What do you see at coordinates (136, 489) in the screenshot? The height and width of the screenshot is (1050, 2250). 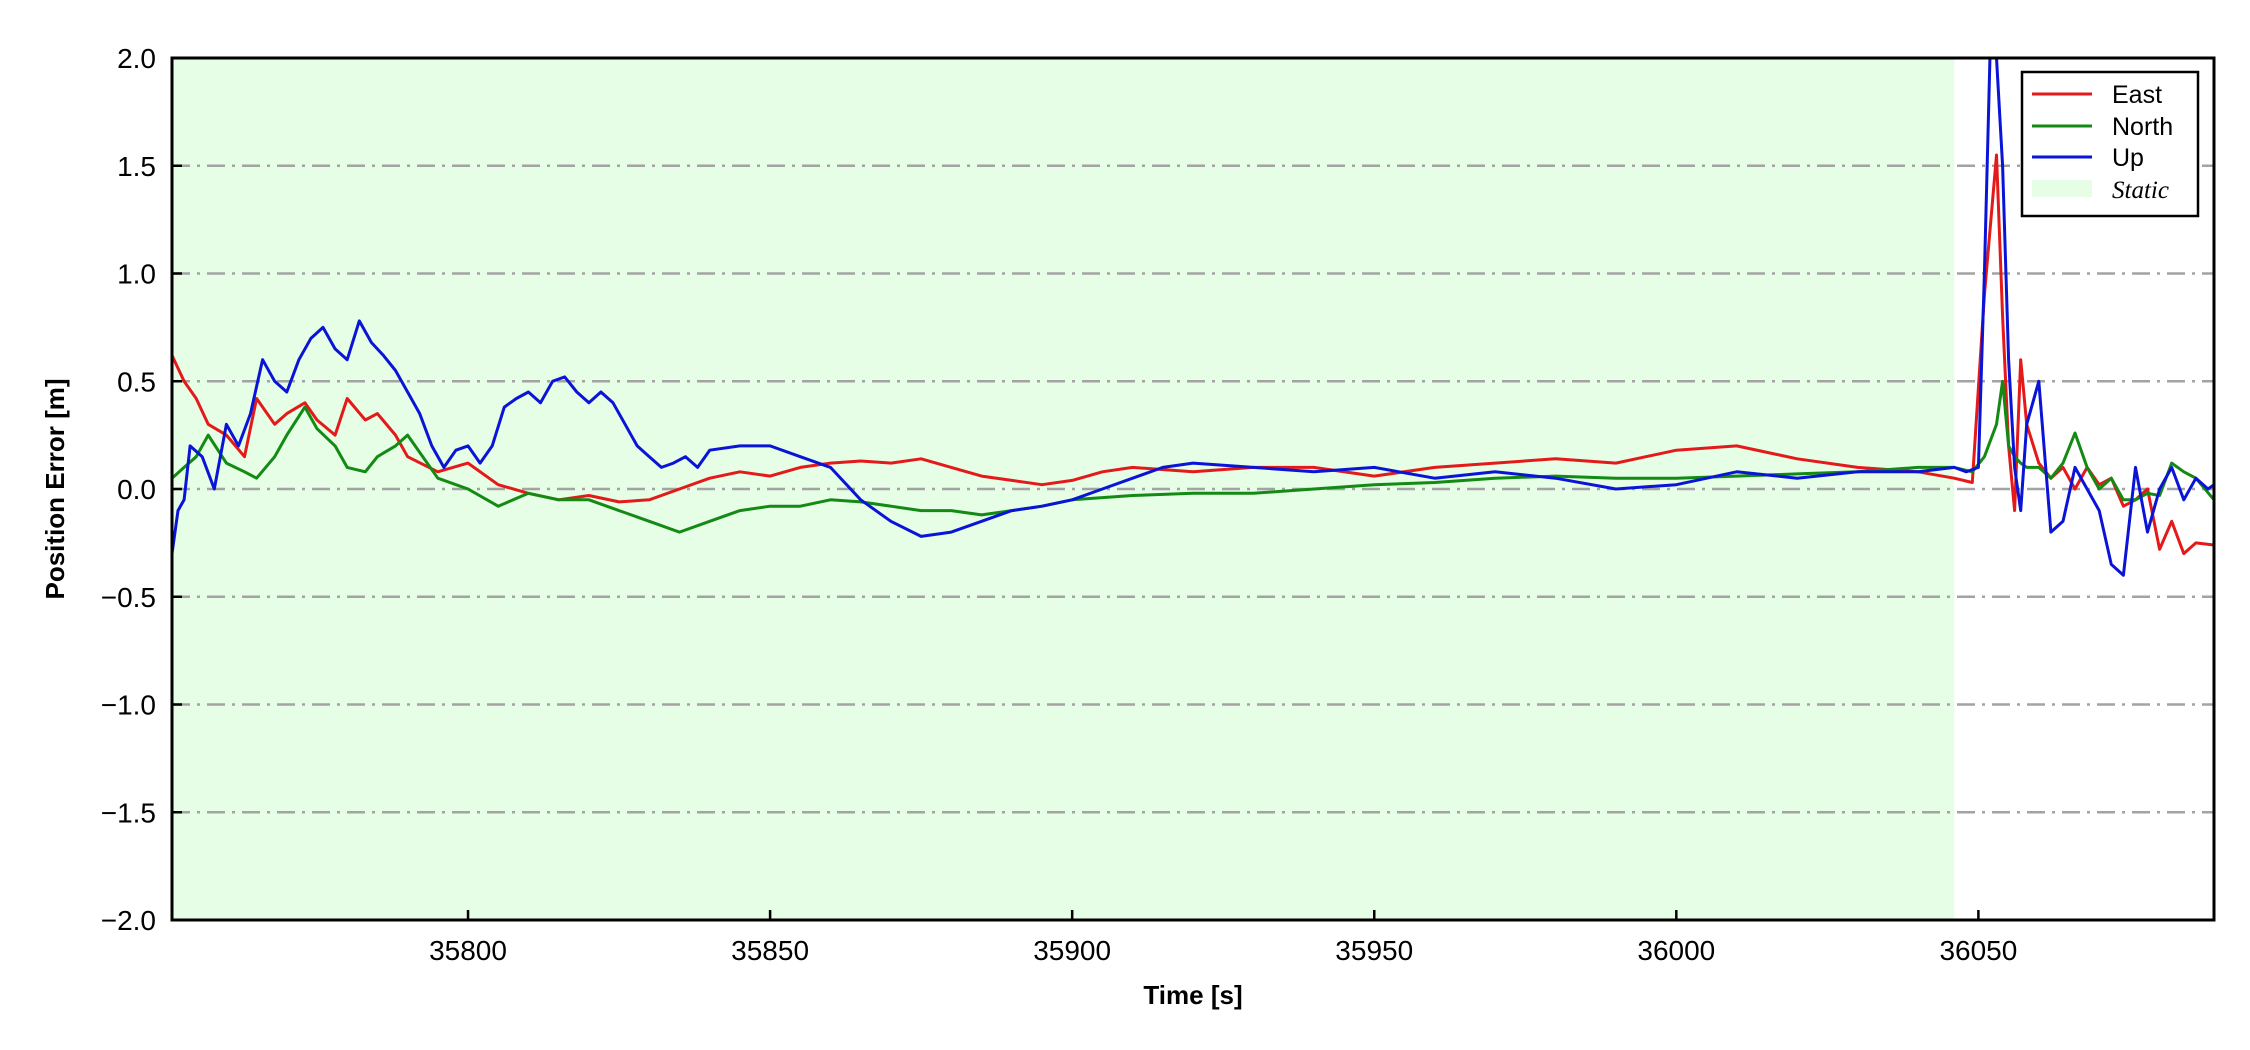 I see `y-tick-label: 0.0` at bounding box center [136, 489].